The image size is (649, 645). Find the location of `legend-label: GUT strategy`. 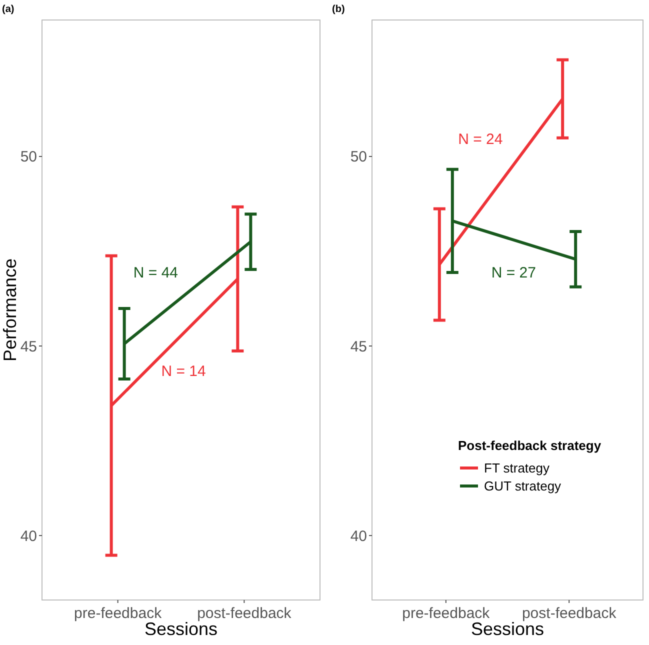

legend-label: GUT strategy is located at coordinates (523, 486).